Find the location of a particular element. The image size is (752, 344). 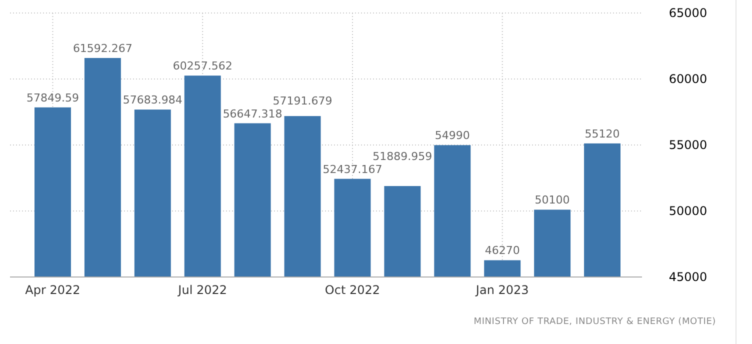

y-tick-label: 50000 is located at coordinates (688, 211).